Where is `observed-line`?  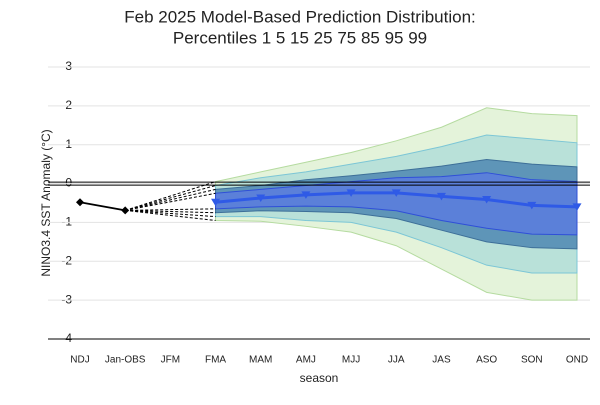
observed-line is located at coordinates (102, 206).